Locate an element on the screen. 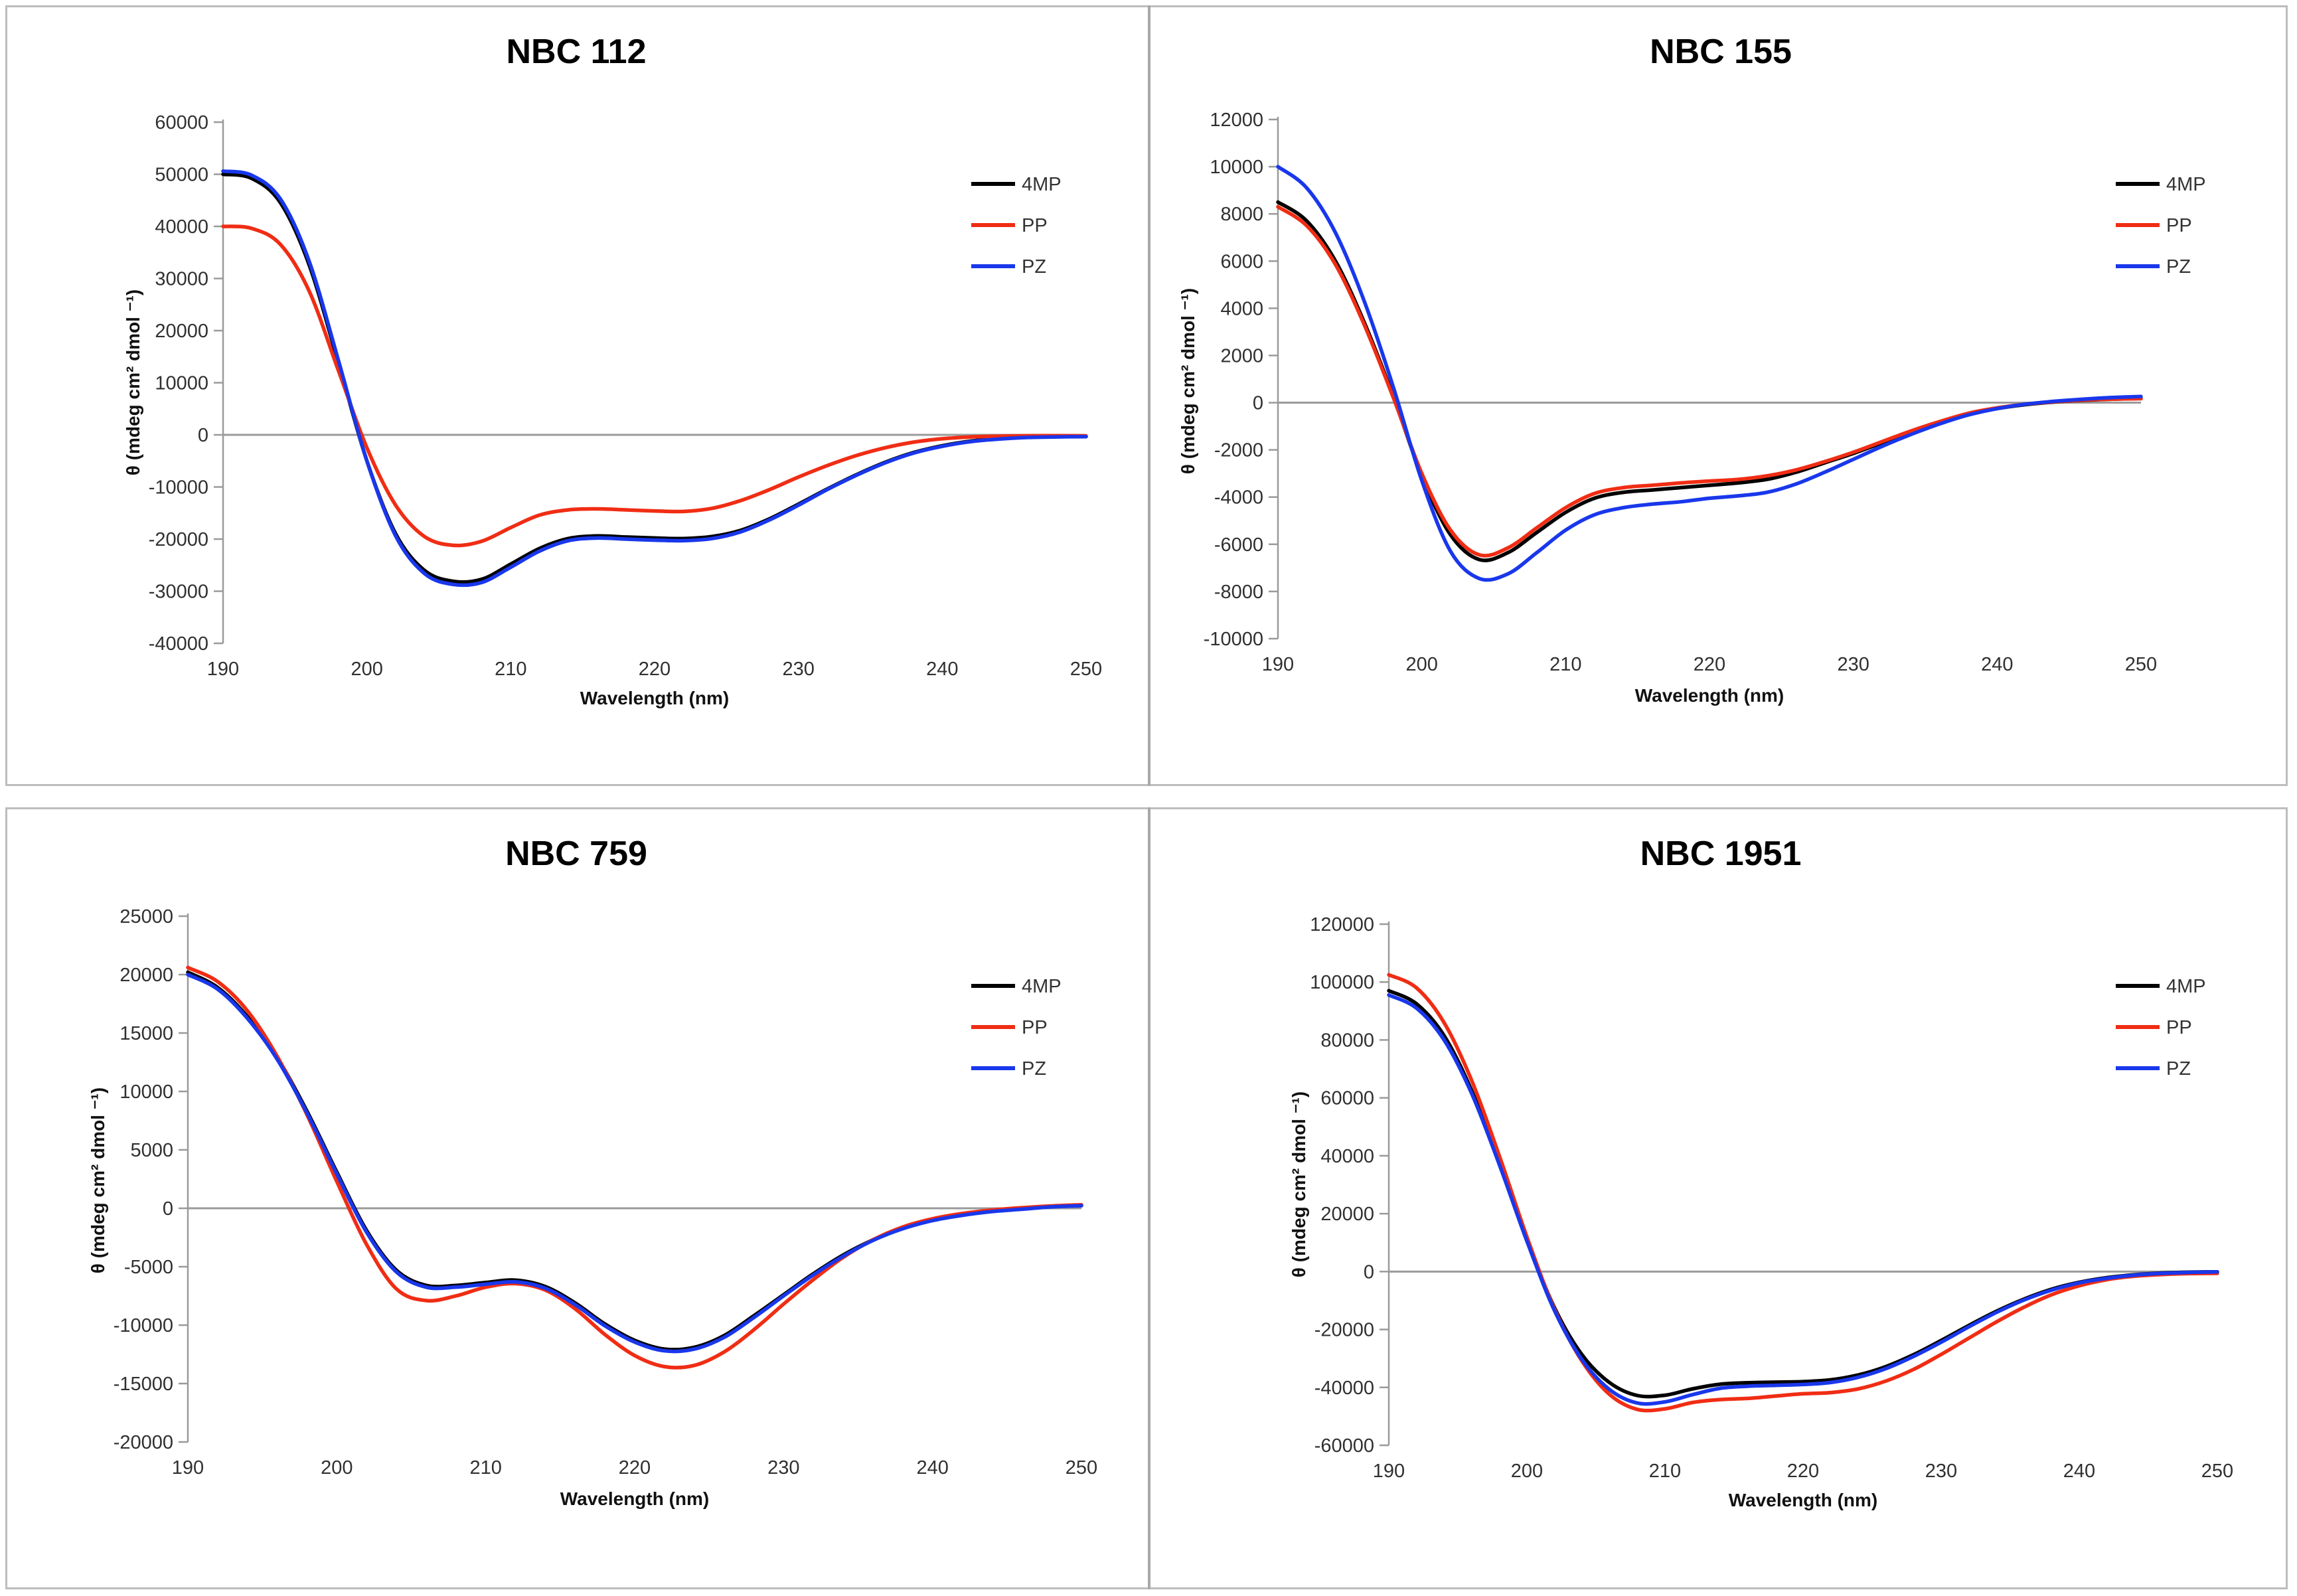 The image size is (2297, 1596). y-tick-label: -5000 is located at coordinates (148, 1267).